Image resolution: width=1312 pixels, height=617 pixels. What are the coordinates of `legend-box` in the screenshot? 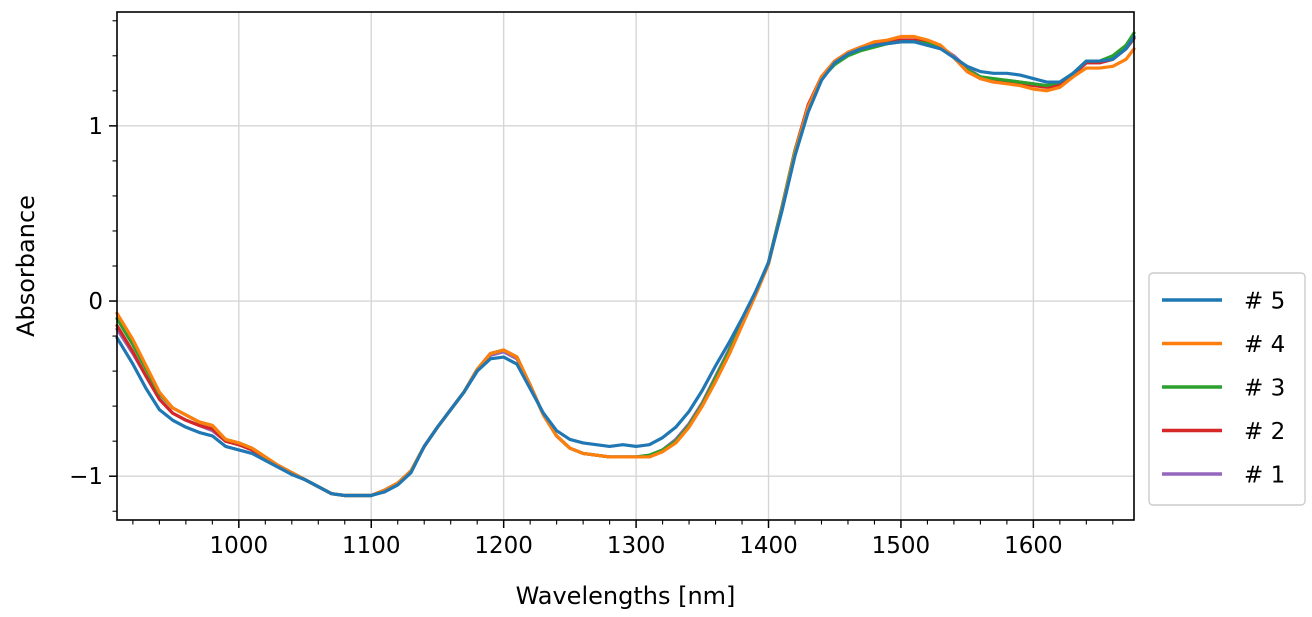 It's located at (1227, 389).